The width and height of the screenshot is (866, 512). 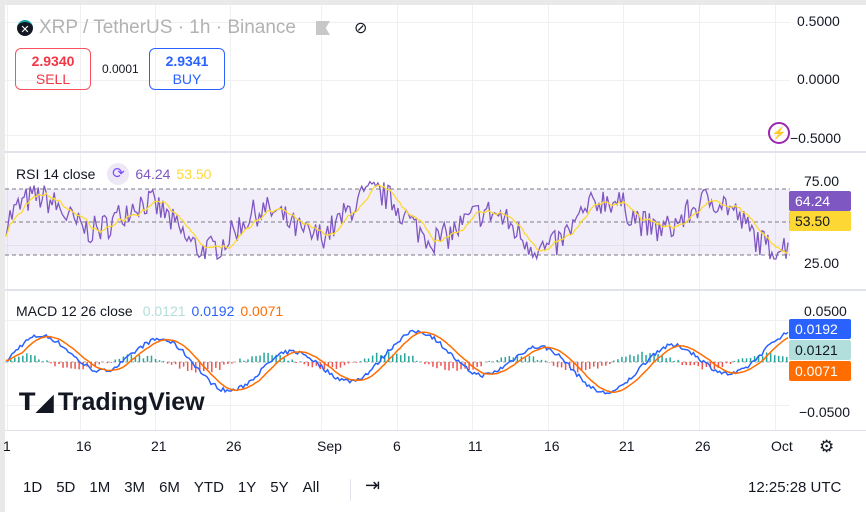 I want to click on spread-value: 0.0001, so click(x=120, y=69).